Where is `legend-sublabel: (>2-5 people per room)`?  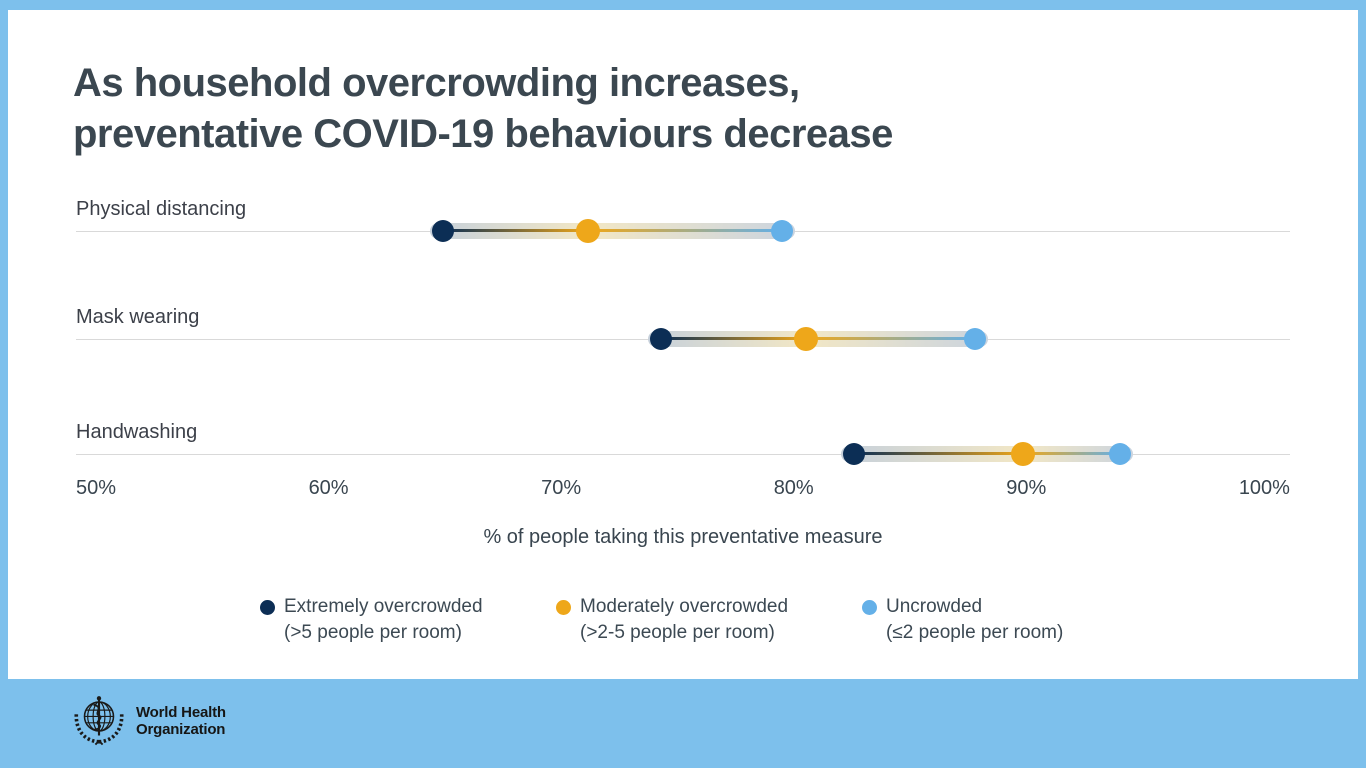 legend-sublabel: (>2-5 people per room) is located at coordinates (677, 632).